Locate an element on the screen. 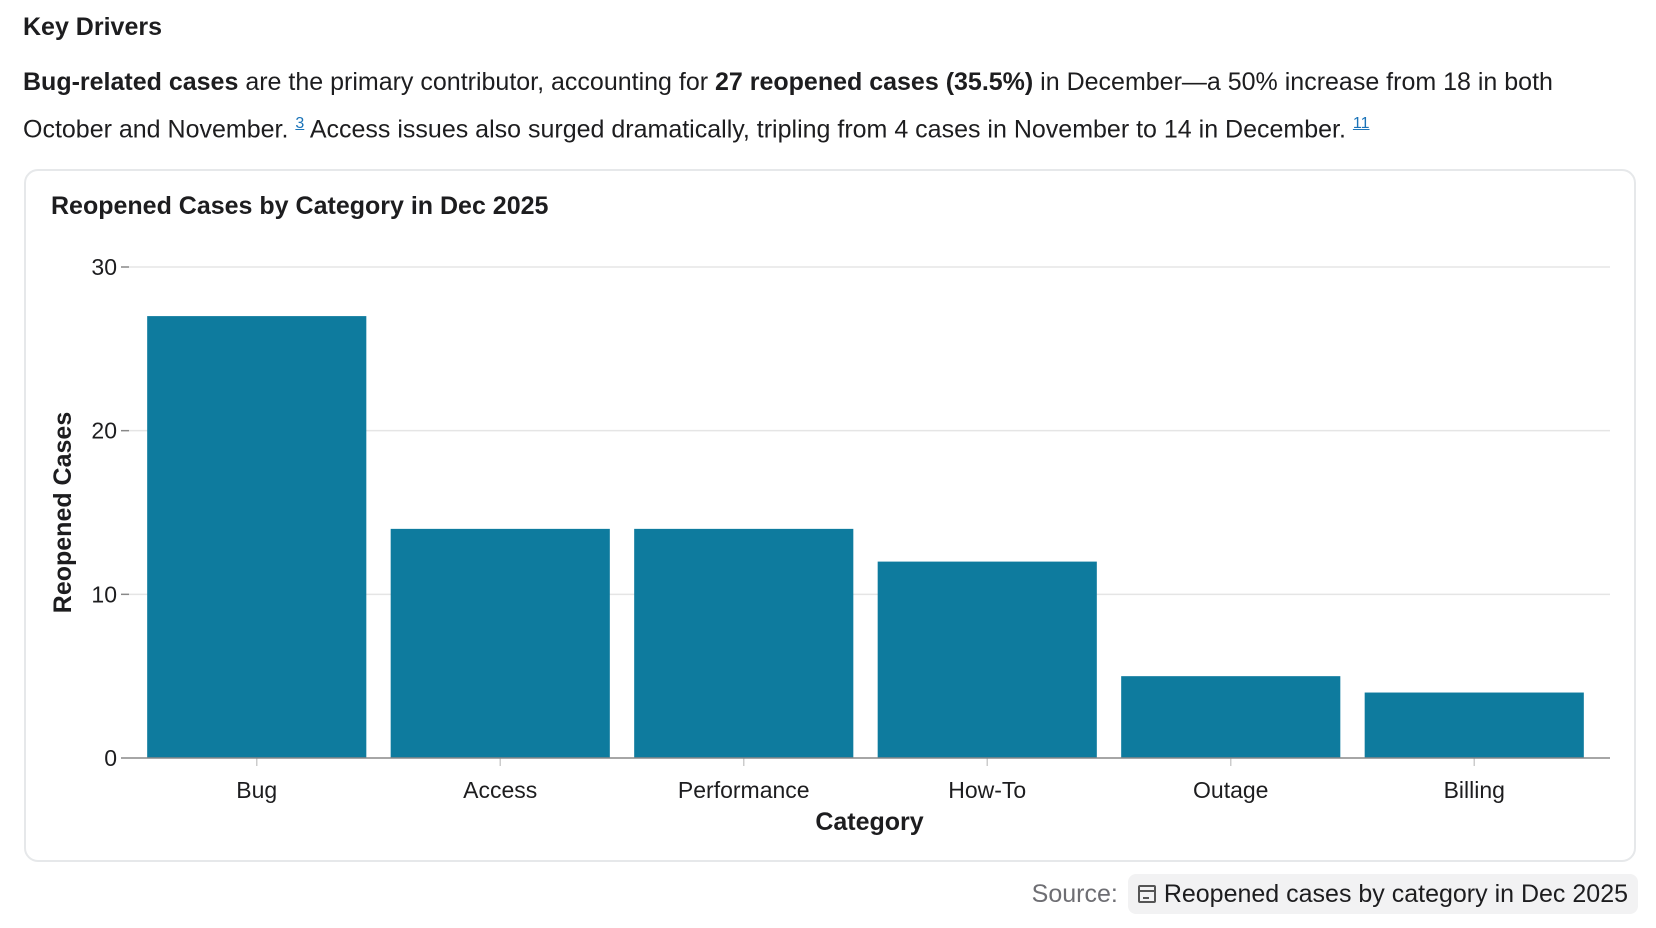  bold-text: Bug-related cases is located at coordinates (131, 82).